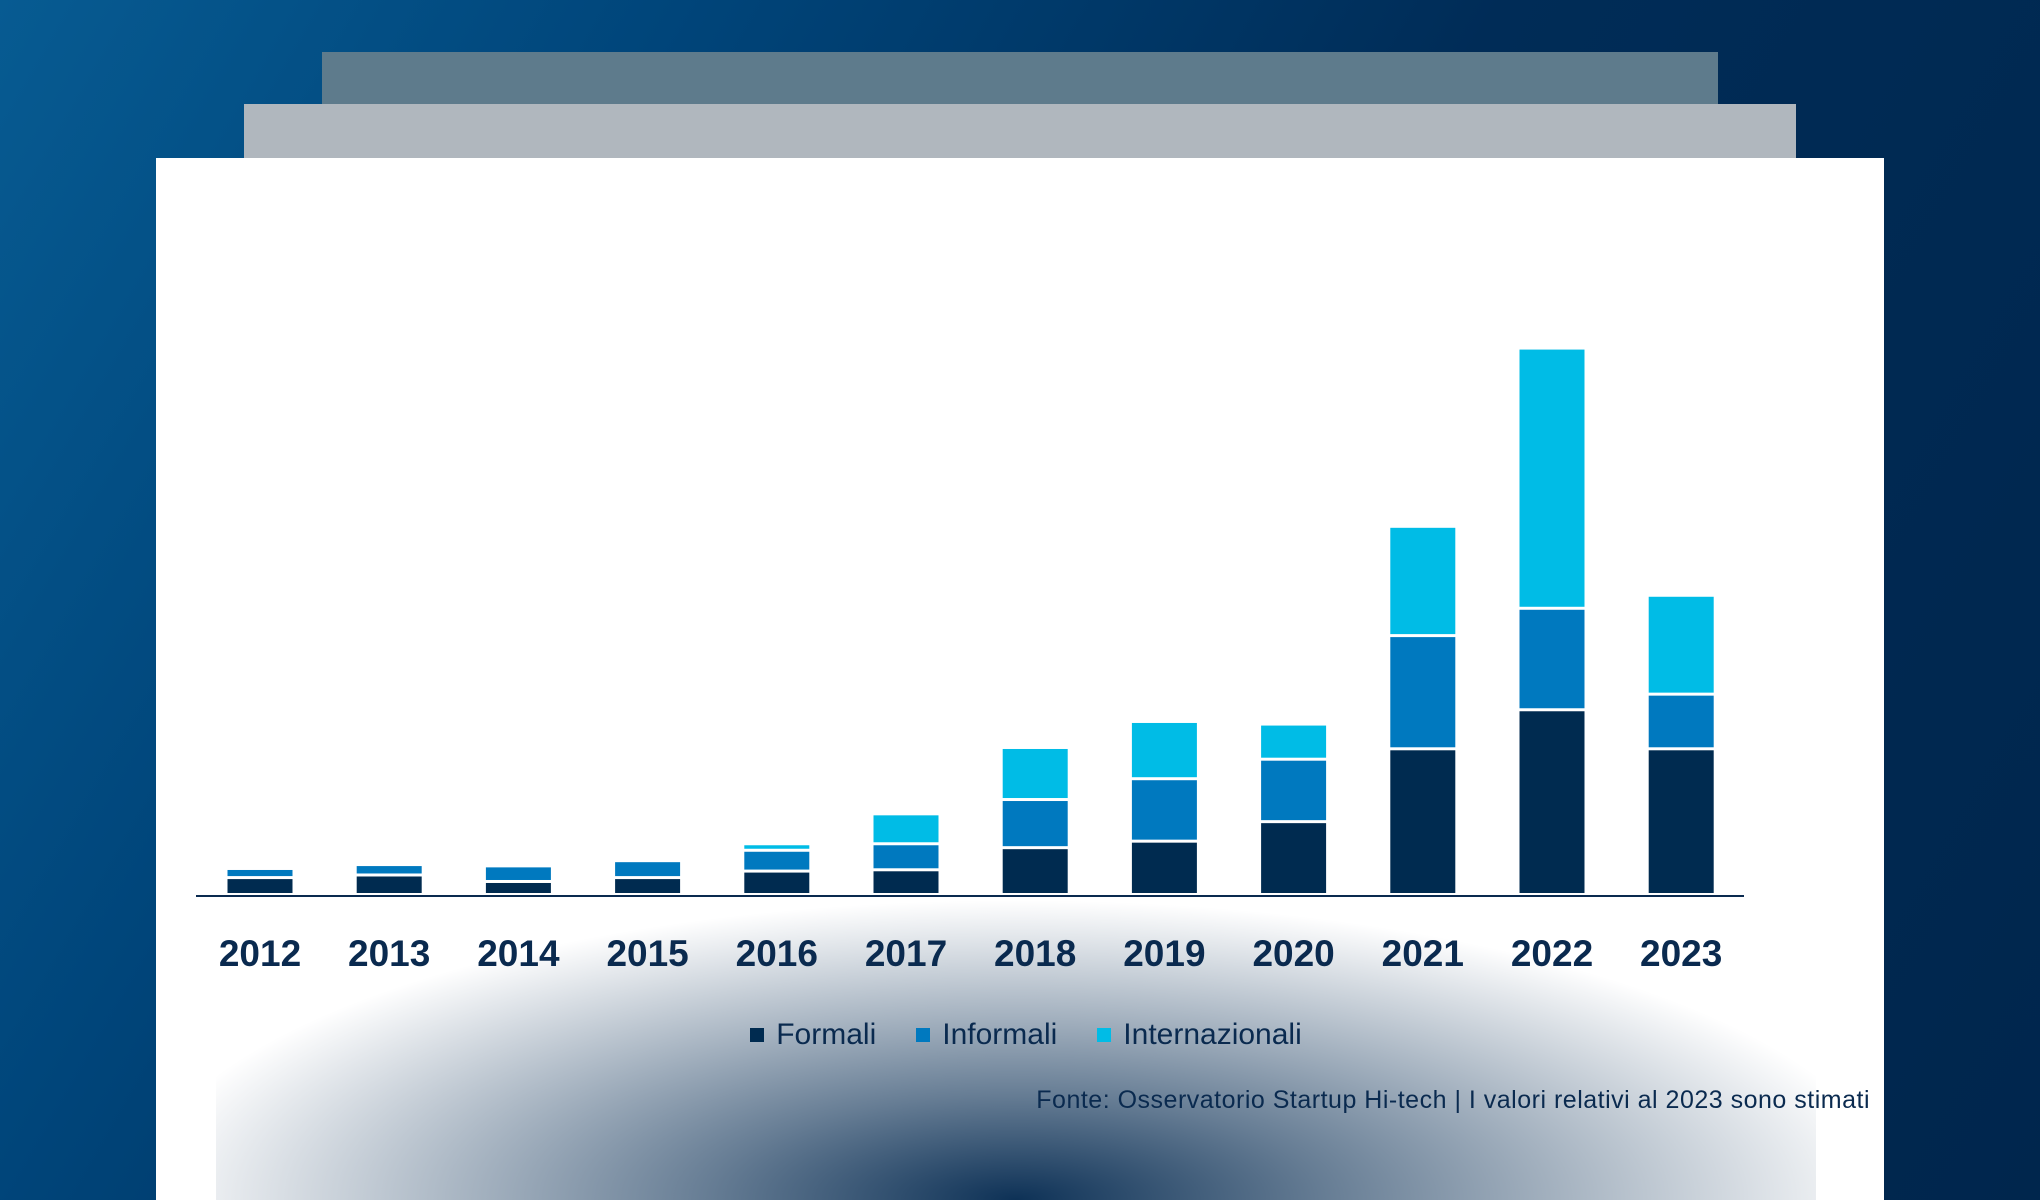 This screenshot has width=2040, height=1200. What do you see at coordinates (389, 884) in the screenshot?
I see `bar-formali-2013` at bounding box center [389, 884].